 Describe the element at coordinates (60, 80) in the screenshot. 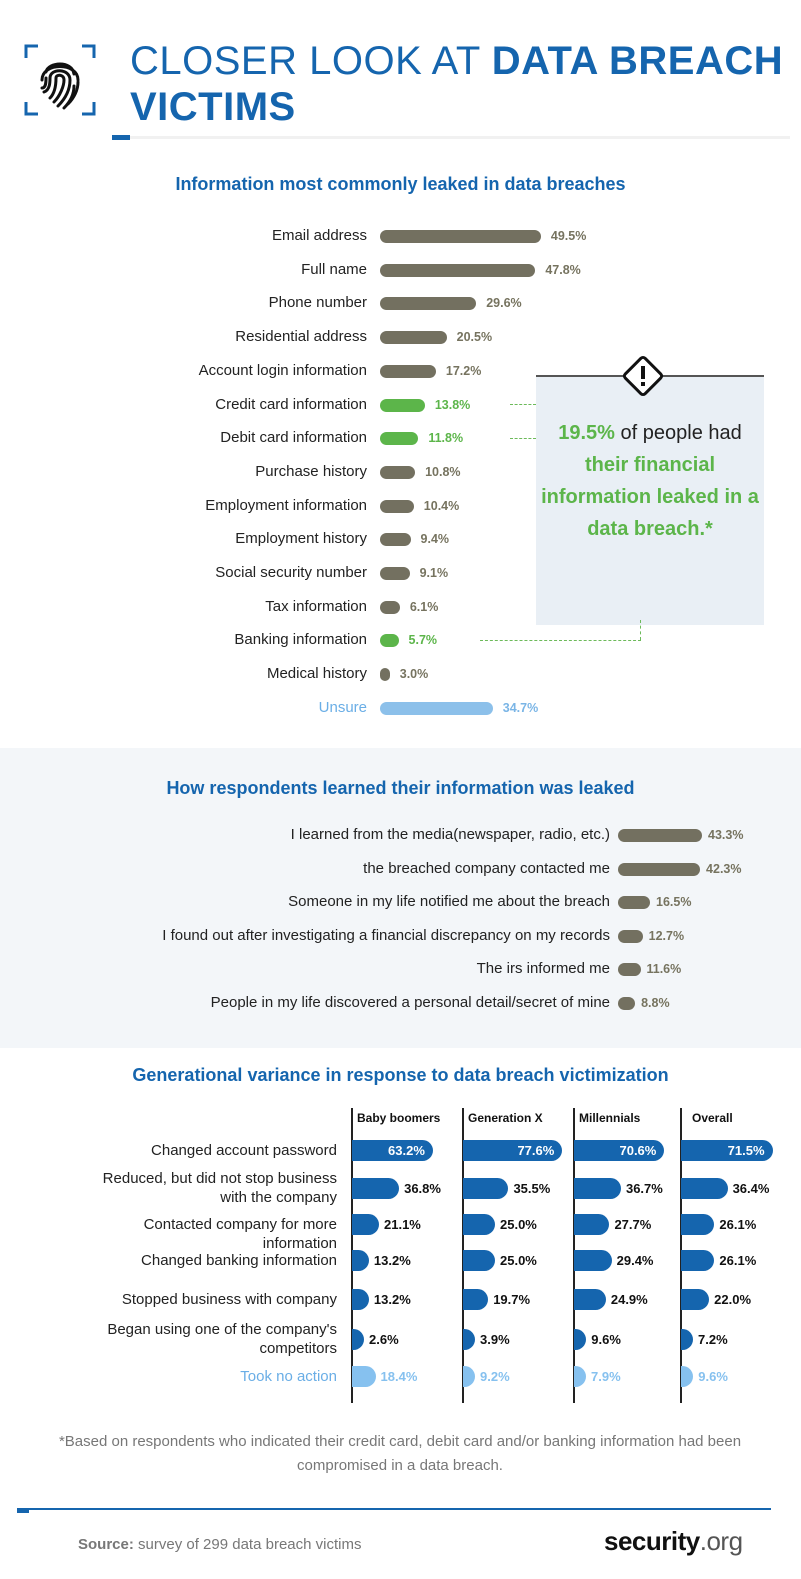

I see `fingerprint-icon` at that location.